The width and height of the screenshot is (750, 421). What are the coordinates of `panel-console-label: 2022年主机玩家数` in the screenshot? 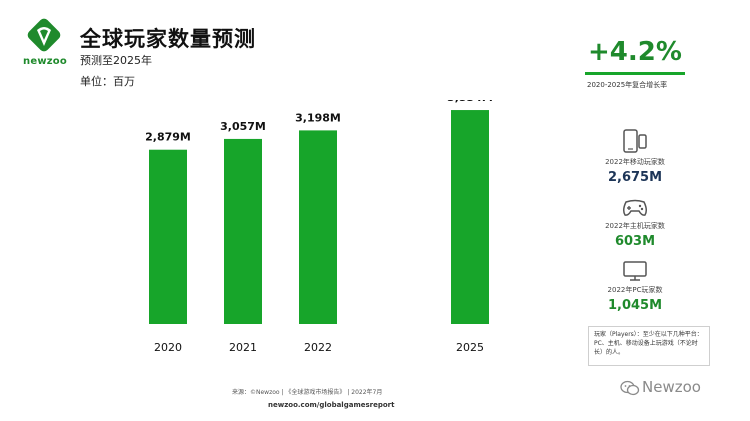 It's located at (635, 226).